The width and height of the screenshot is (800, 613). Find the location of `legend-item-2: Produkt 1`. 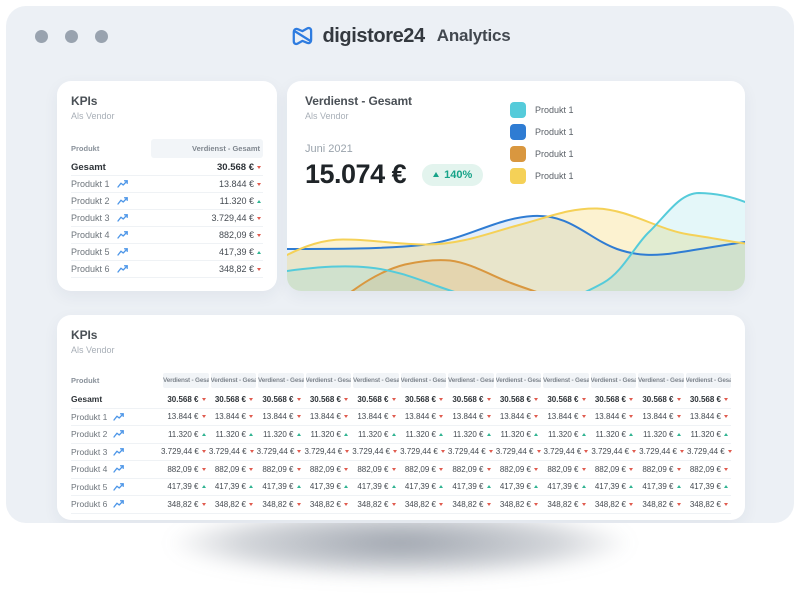

legend-item-2: Produkt 1 is located at coordinates (542, 132).